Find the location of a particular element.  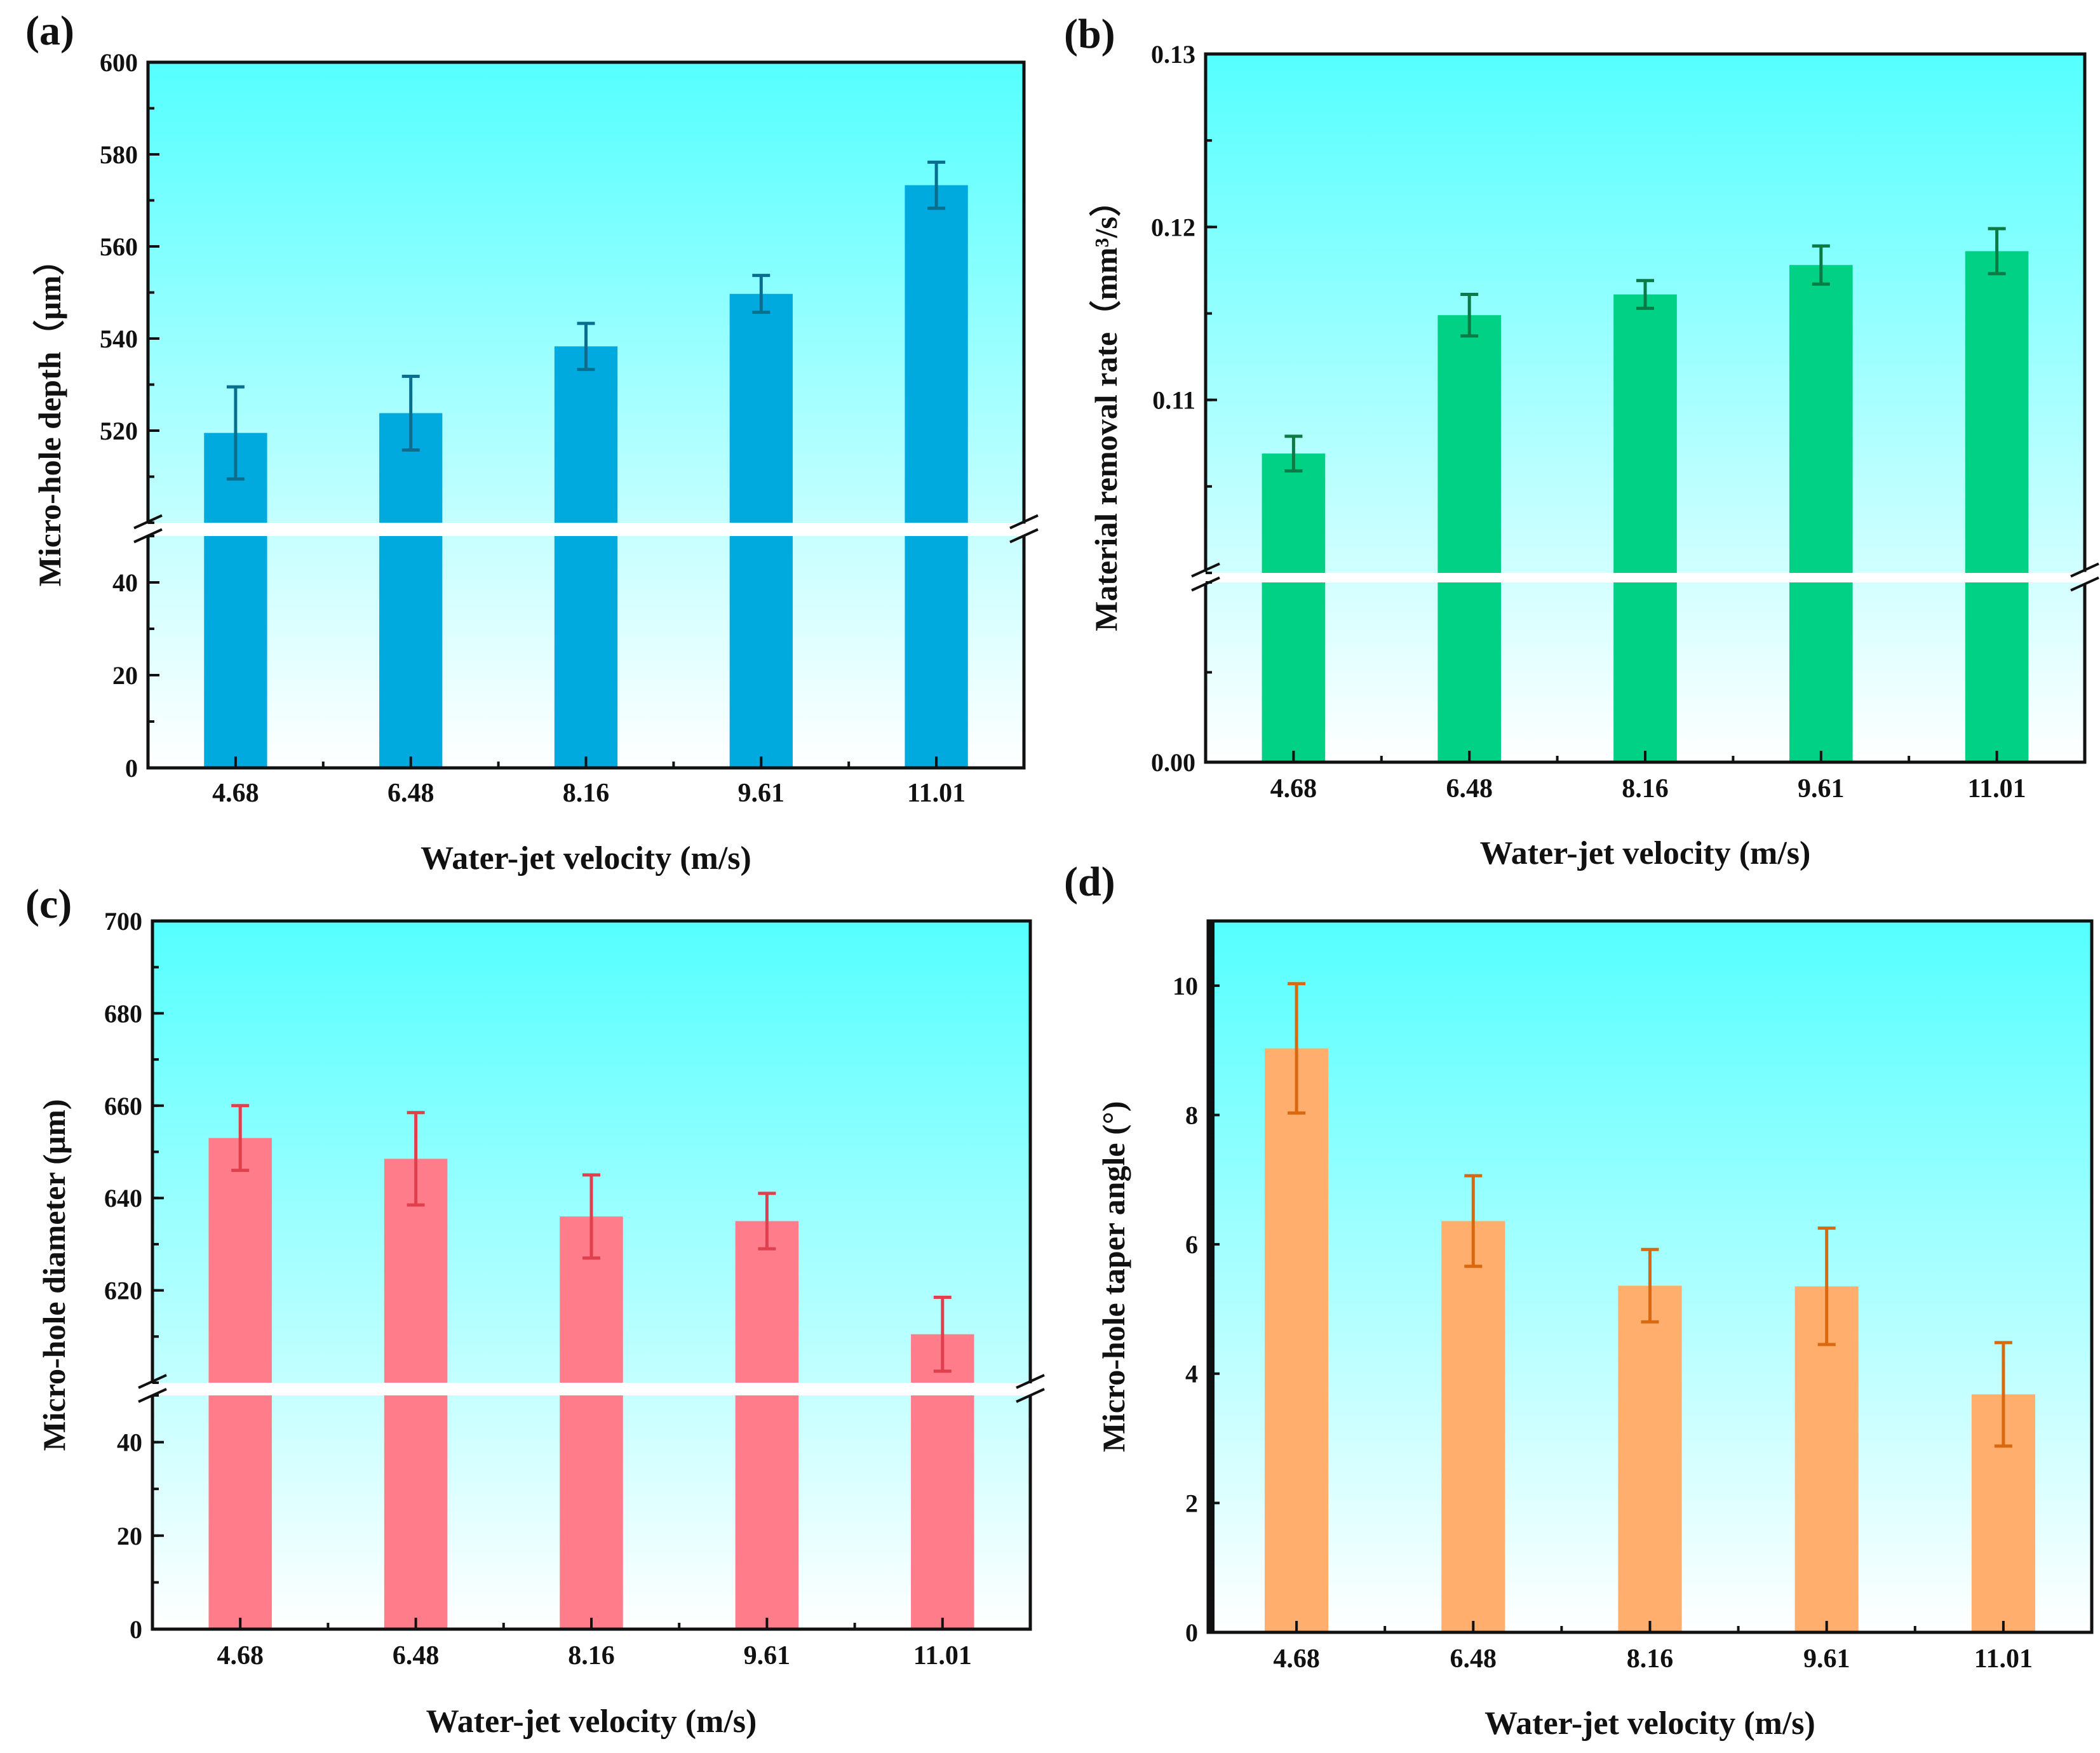

y-tick-label: 600 is located at coordinates (119, 62).